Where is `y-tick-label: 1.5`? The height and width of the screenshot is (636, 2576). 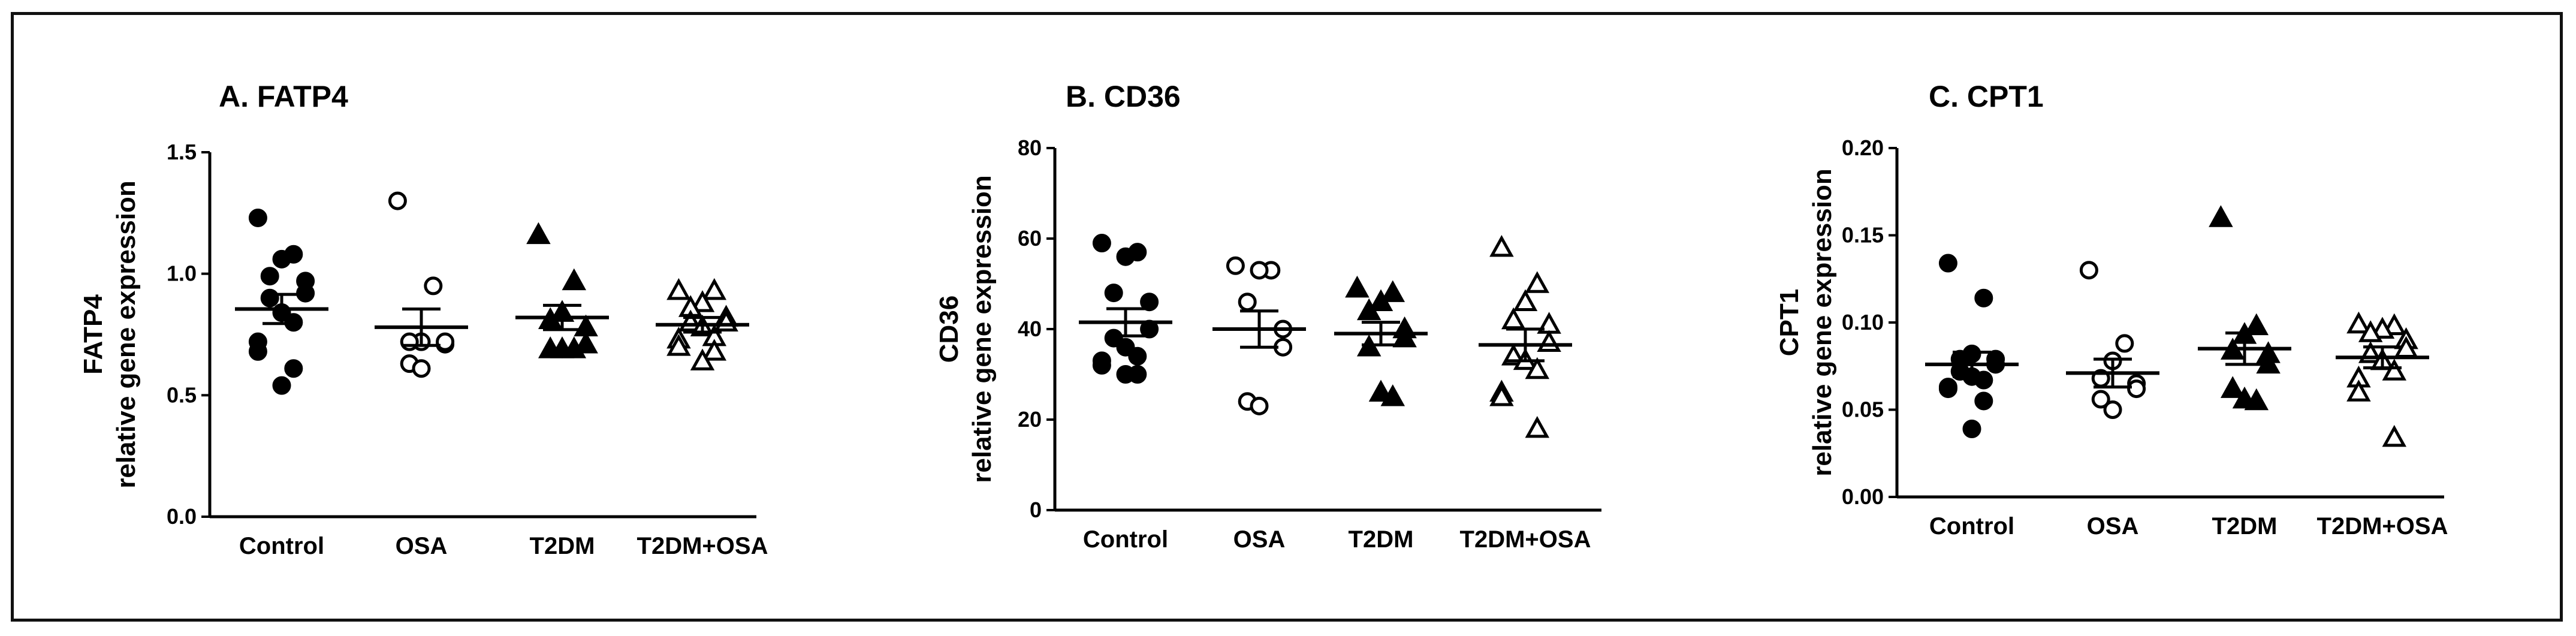
y-tick-label: 1.5 is located at coordinates (182, 152).